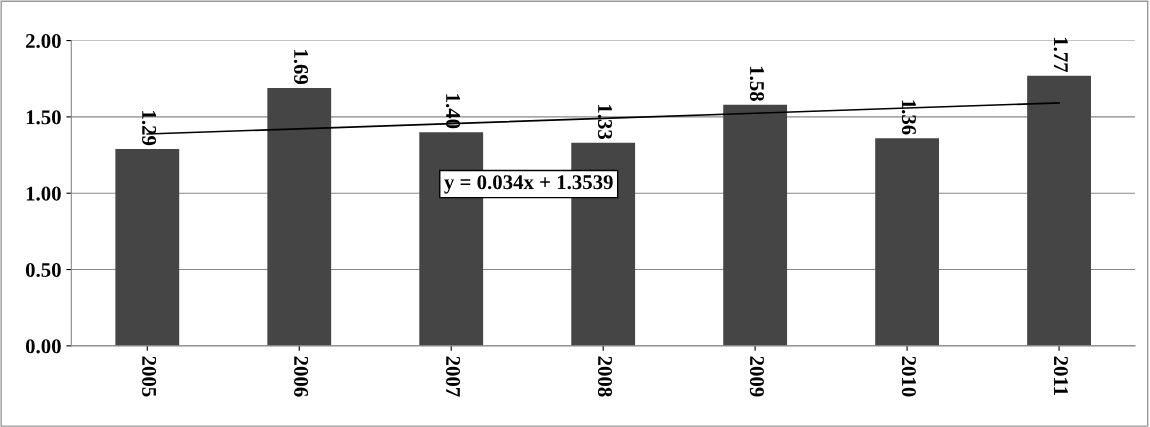 The height and width of the screenshot is (427, 1150). What do you see at coordinates (1060, 376) in the screenshot?
I see `x-tick-label: 2011` at bounding box center [1060, 376].